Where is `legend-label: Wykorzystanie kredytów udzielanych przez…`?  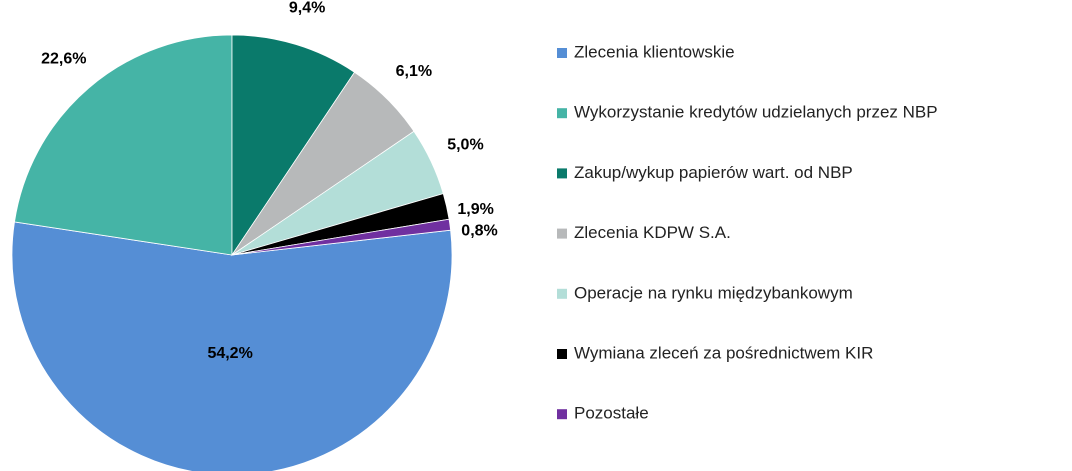 legend-label: Wykorzystanie kredytów udzielanych przez… is located at coordinates (756, 112).